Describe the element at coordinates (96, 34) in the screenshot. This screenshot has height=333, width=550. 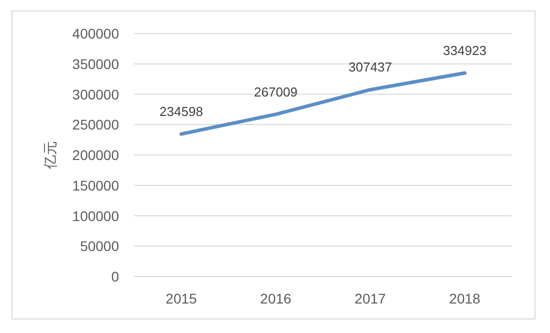
I see `y-tick-label: 400000` at that location.